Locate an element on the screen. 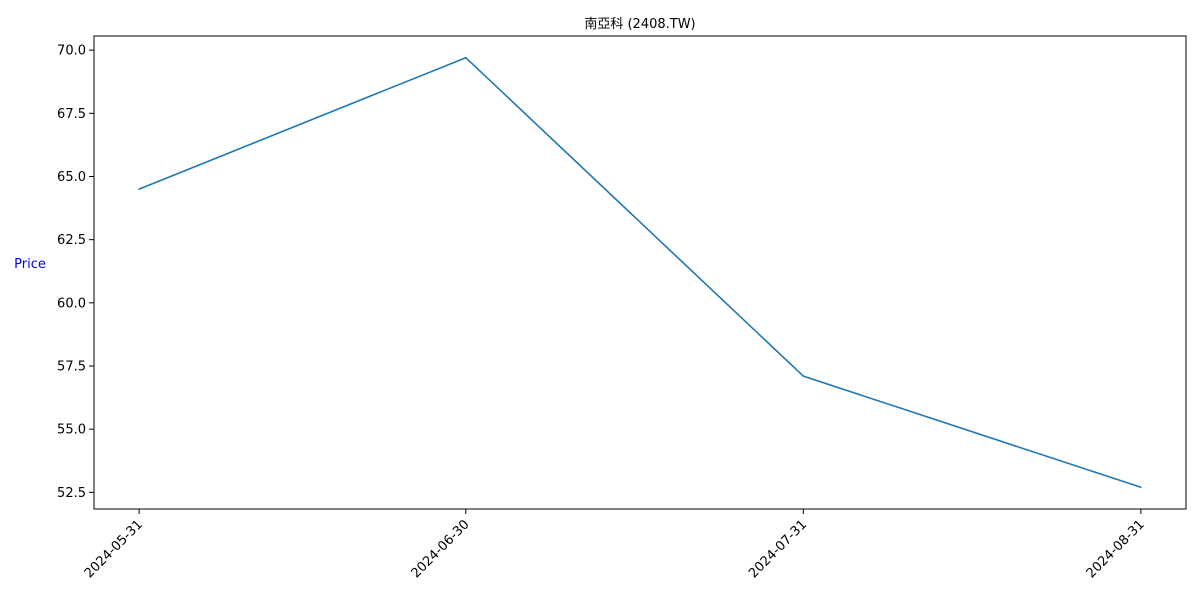 Image resolution: width=1200 pixels, height=600 pixels. x-tick-label: 2024-05-31 is located at coordinates (114, 549).